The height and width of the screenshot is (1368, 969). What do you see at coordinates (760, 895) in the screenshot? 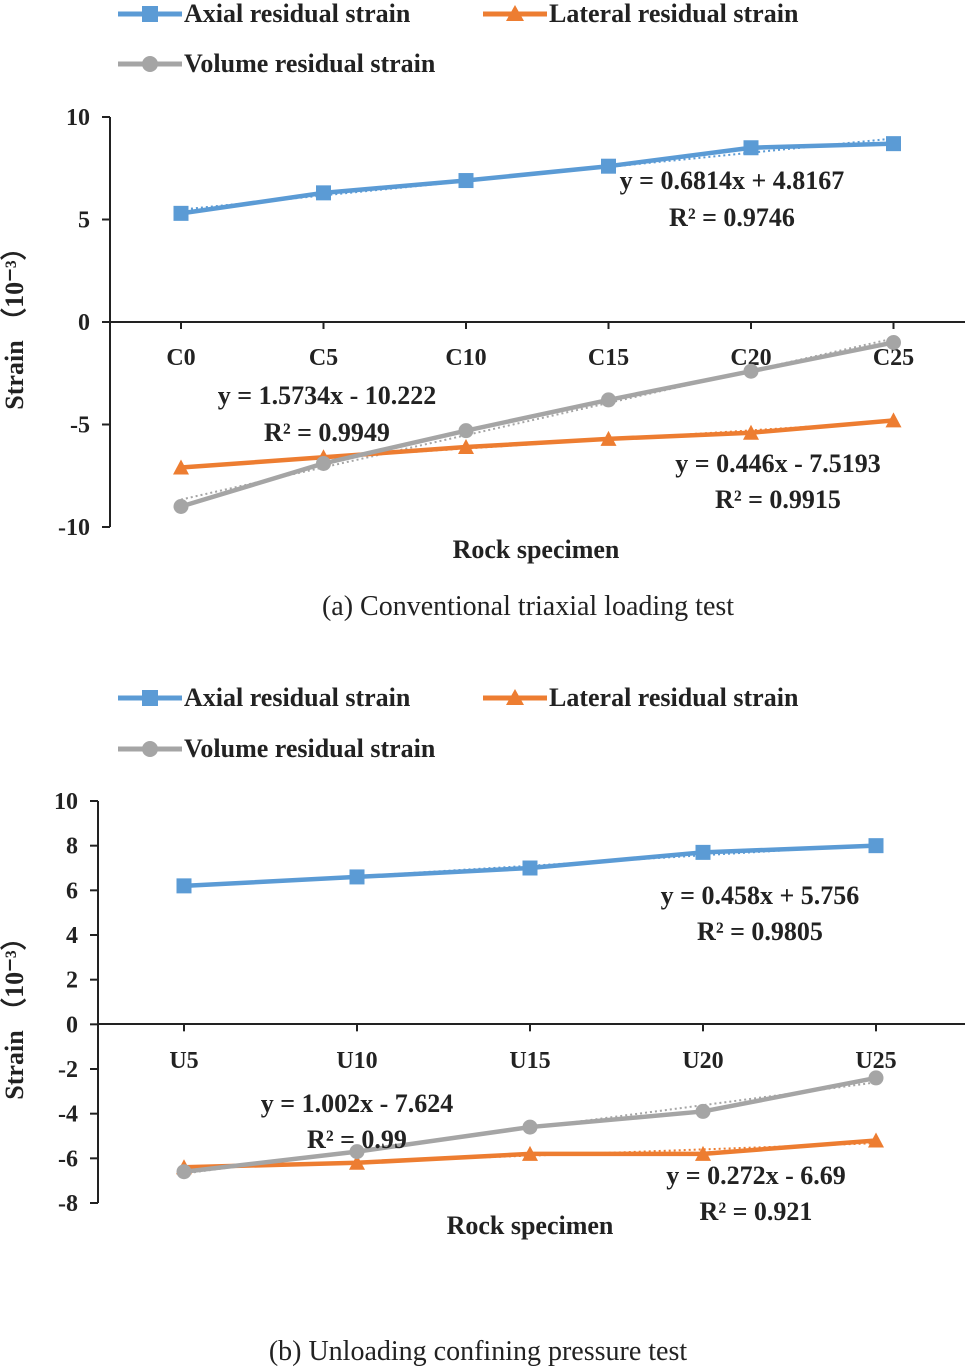
I see `eq-b-axial: y = 0.458x + 5.756` at bounding box center [760, 895].